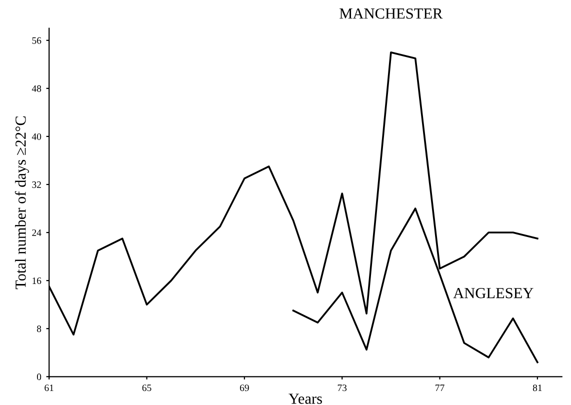 Image resolution: width=571 pixels, height=405 pixels. What do you see at coordinates (440, 388) in the screenshot?
I see `x-tick-label: 77` at bounding box center [440, 388].